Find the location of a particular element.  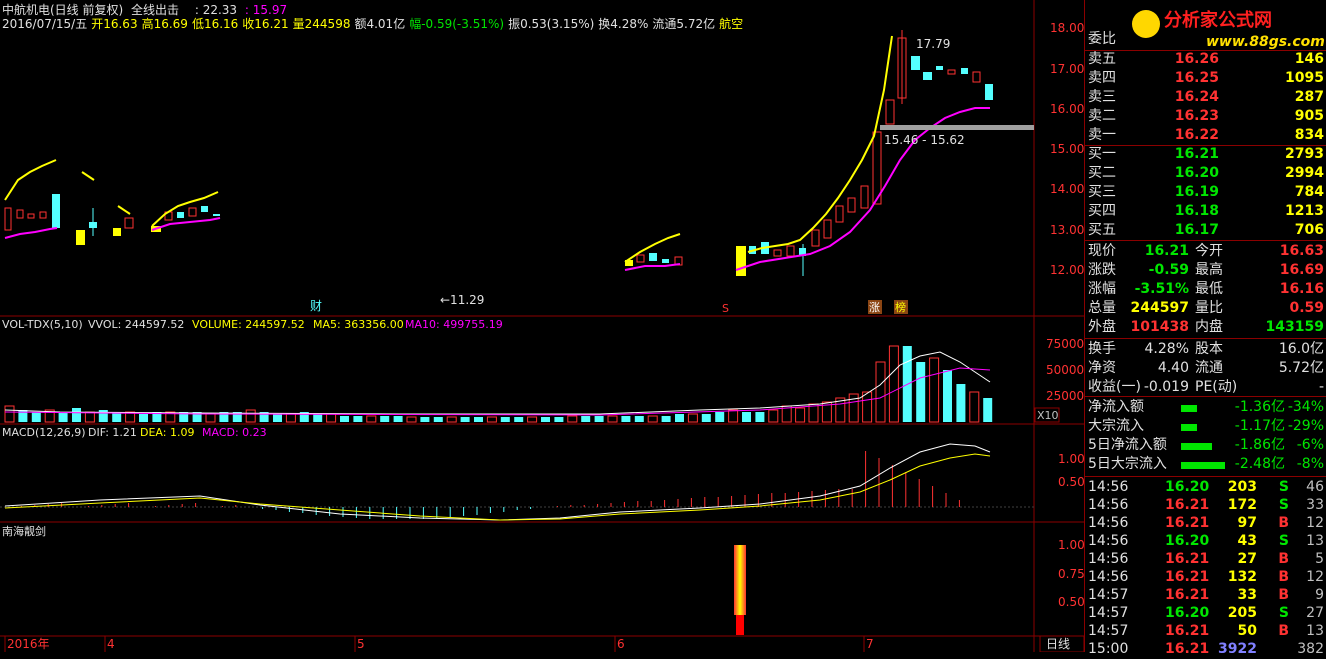

tick-row: 14:57 16.21 33 B 9 is located at coordinates (1205, 595).